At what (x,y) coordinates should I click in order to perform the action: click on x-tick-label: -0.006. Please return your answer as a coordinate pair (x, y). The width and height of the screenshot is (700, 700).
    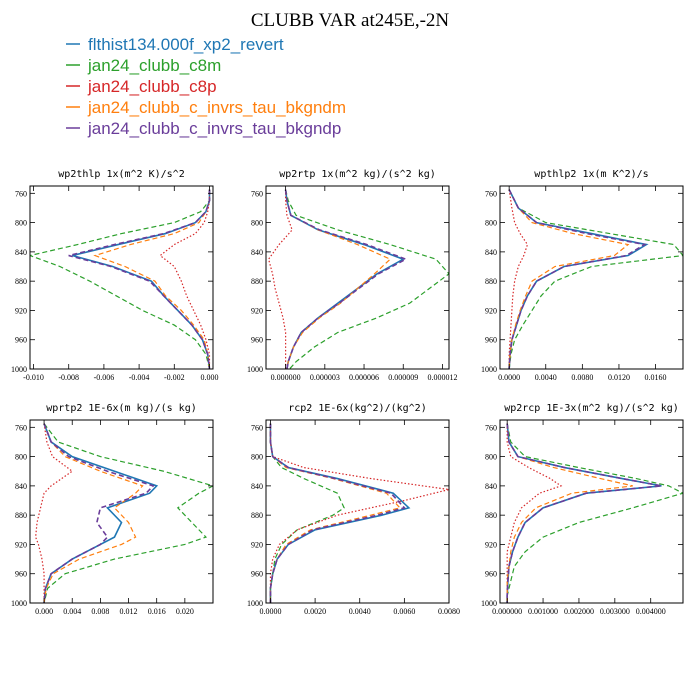
    Looking at the image, I should click on (104, 377).